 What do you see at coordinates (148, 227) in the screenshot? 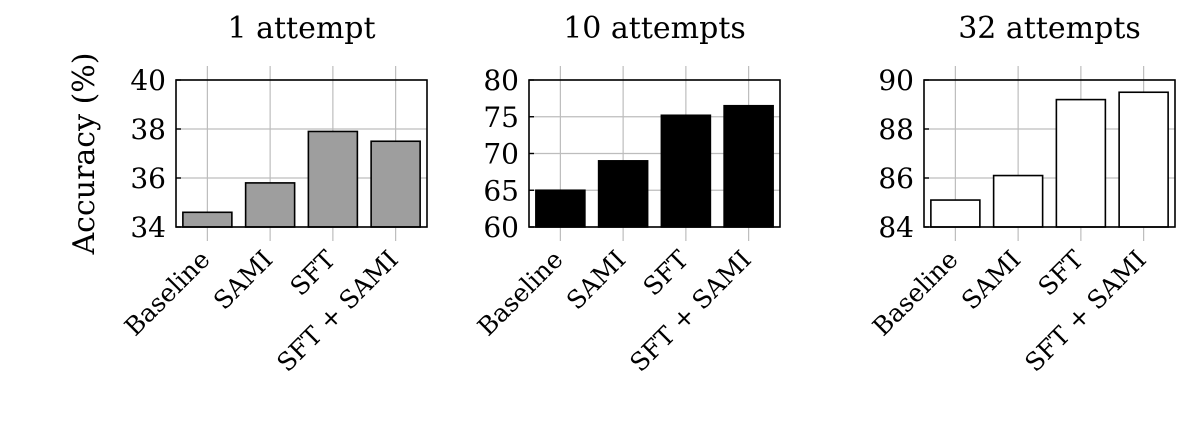
I see `y-tick-label: 34` at bounding box center [148, 227].